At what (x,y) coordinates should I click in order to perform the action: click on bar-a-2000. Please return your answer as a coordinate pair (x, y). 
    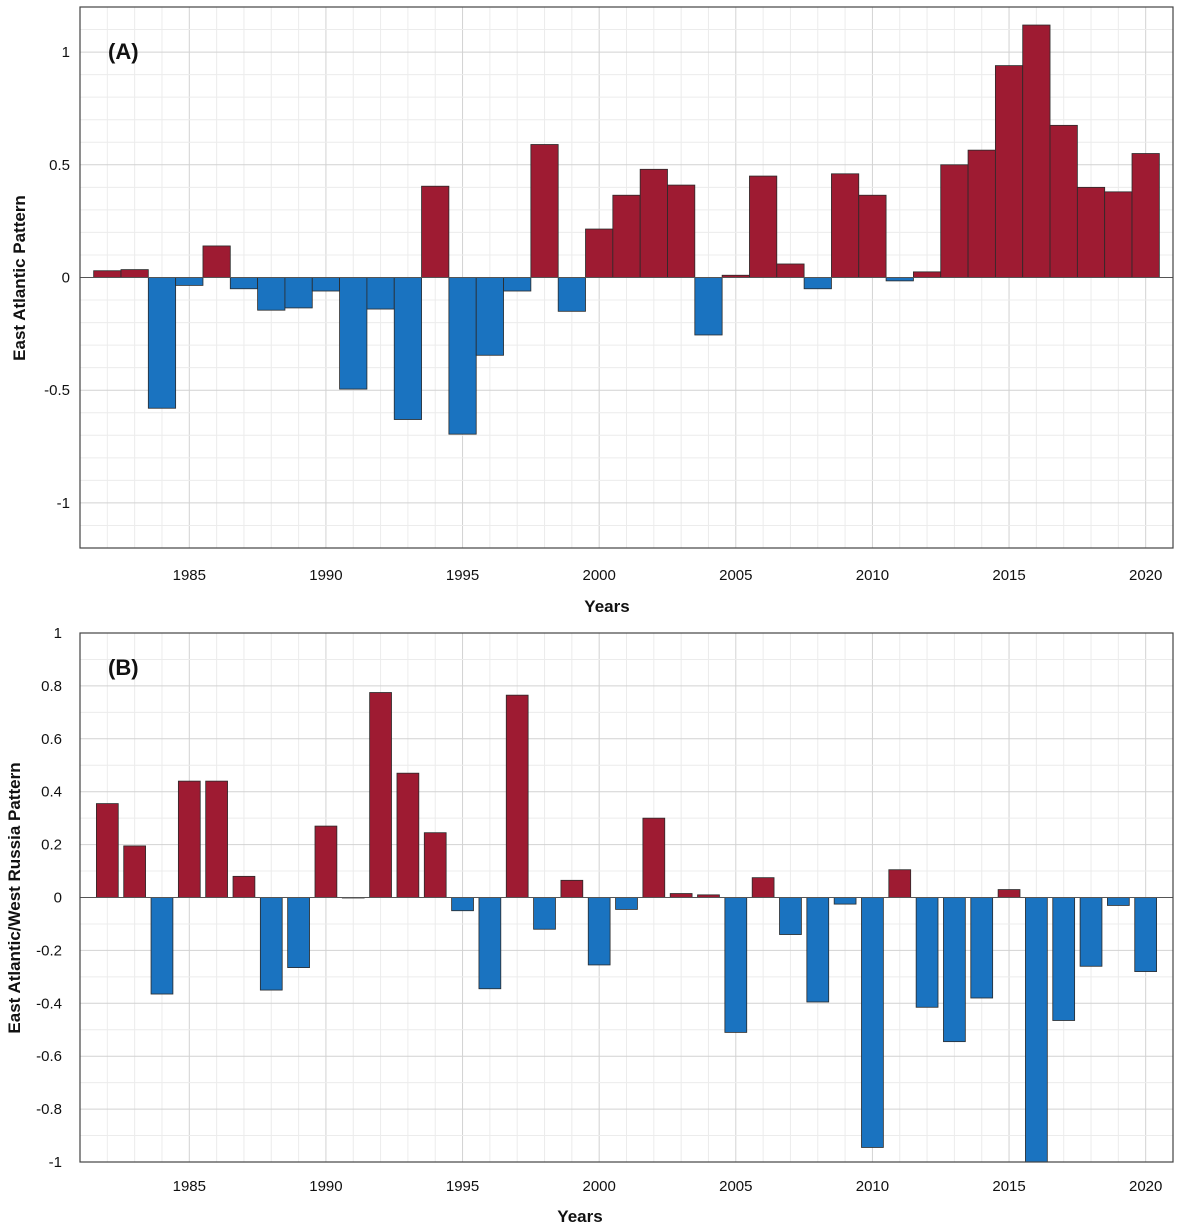
    Looking at the image, I should click on (599, 253).